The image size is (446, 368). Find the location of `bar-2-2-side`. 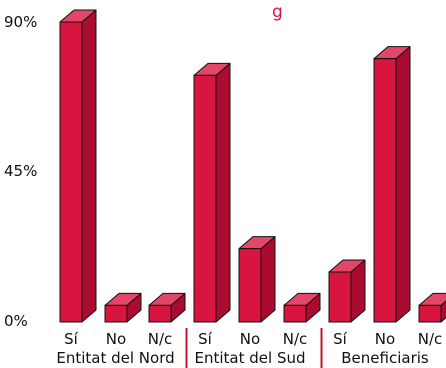

bar-2-2-side is located at coordinates (268, 279).